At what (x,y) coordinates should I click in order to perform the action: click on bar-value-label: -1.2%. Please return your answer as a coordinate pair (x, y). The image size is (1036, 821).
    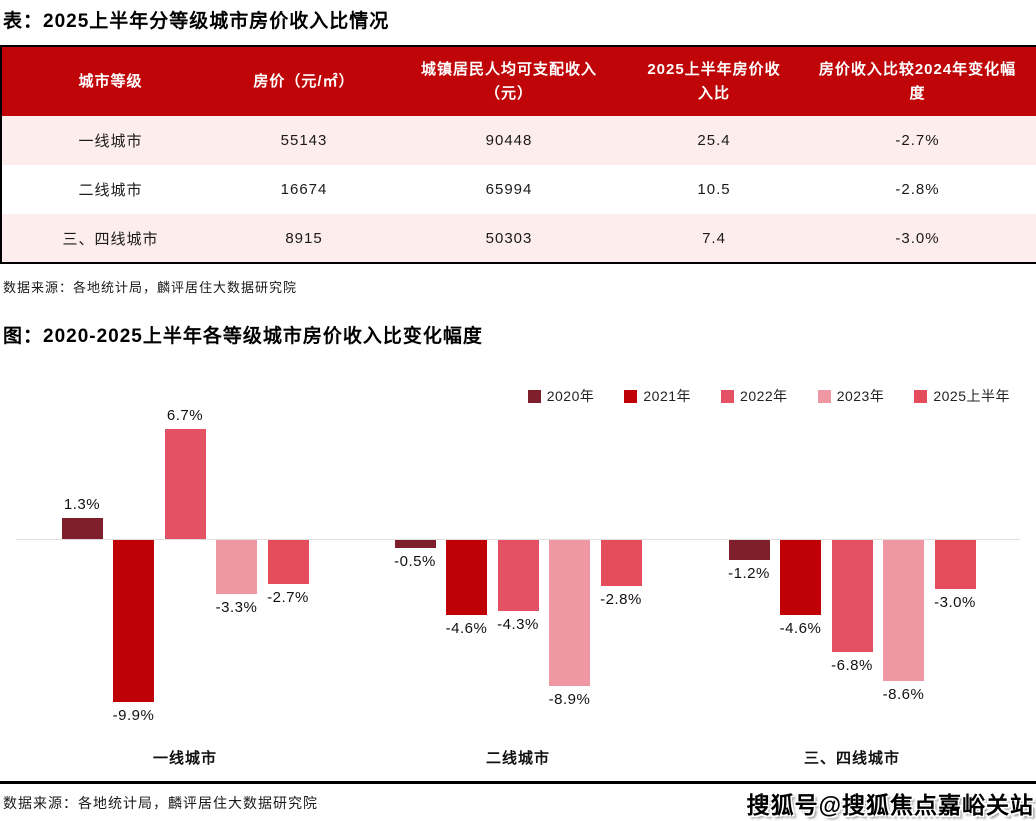
    Looking at the image, I should click on (749, 573).